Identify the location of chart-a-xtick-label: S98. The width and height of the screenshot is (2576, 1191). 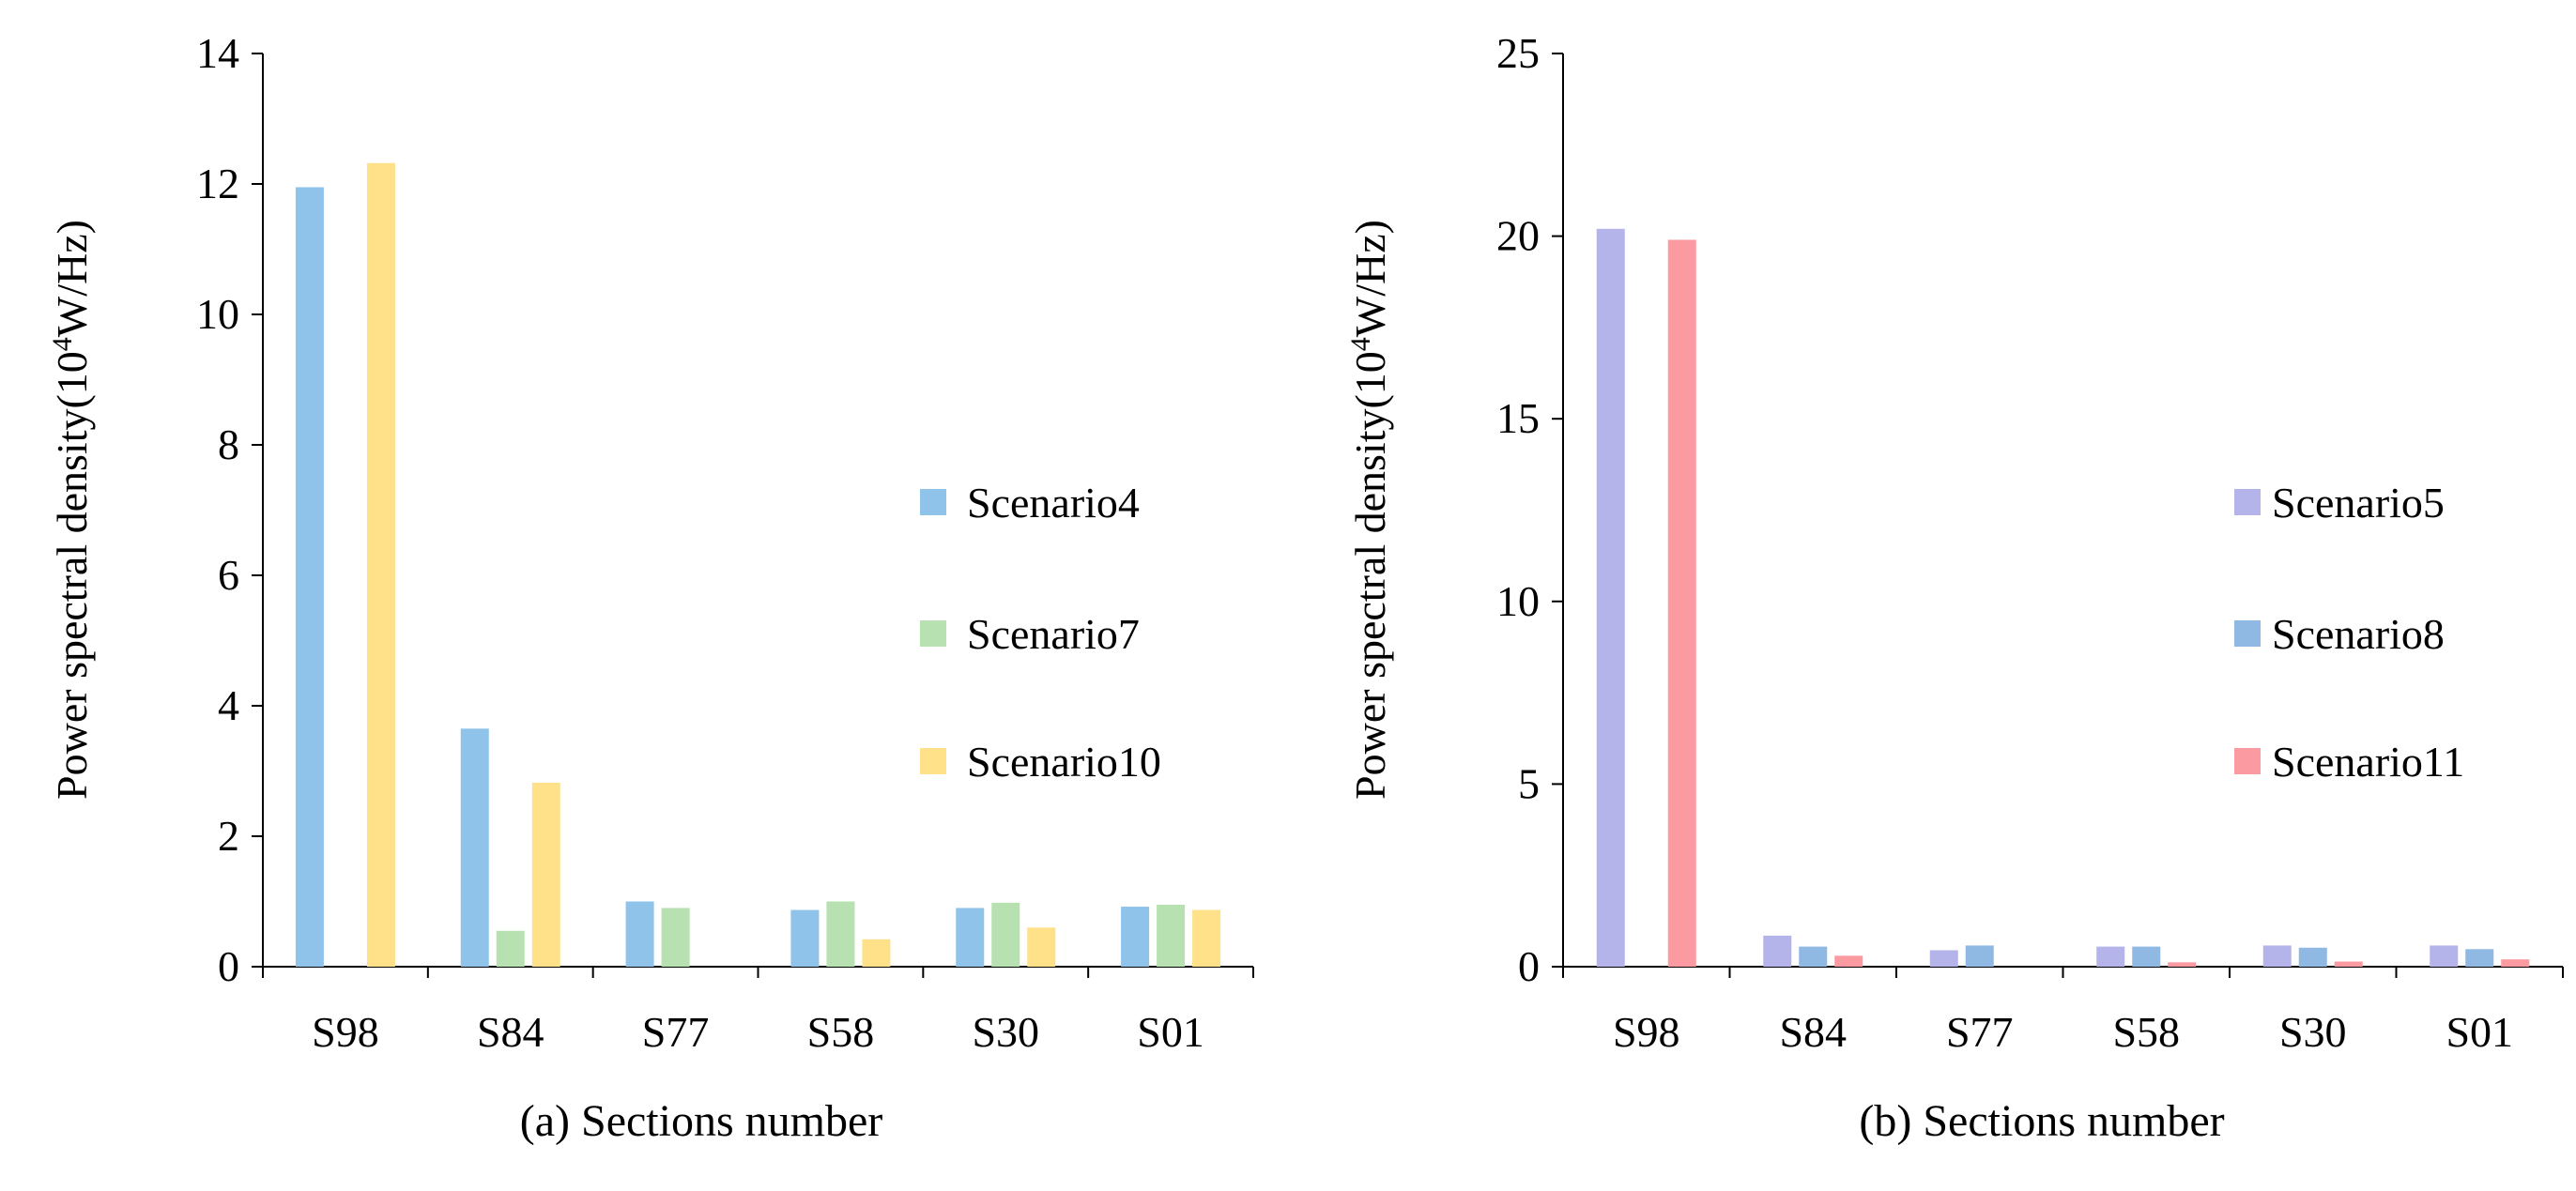
(345, 1032).